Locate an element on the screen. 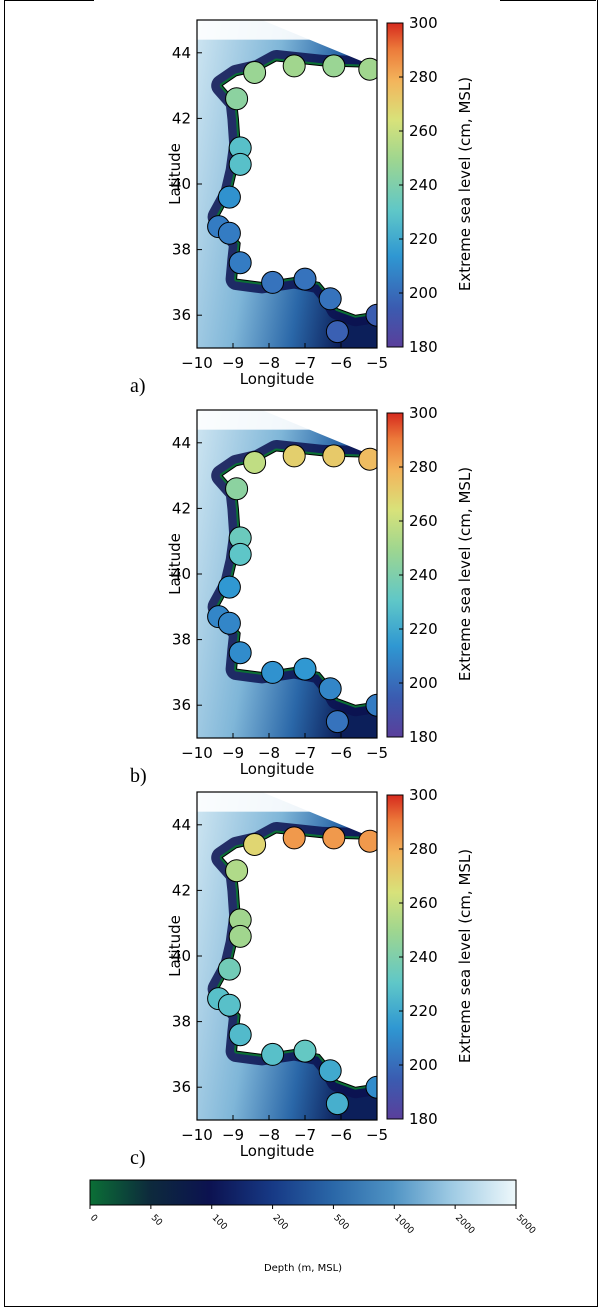  depth-tick-label: 0 is located at coordinates (93, 1218).